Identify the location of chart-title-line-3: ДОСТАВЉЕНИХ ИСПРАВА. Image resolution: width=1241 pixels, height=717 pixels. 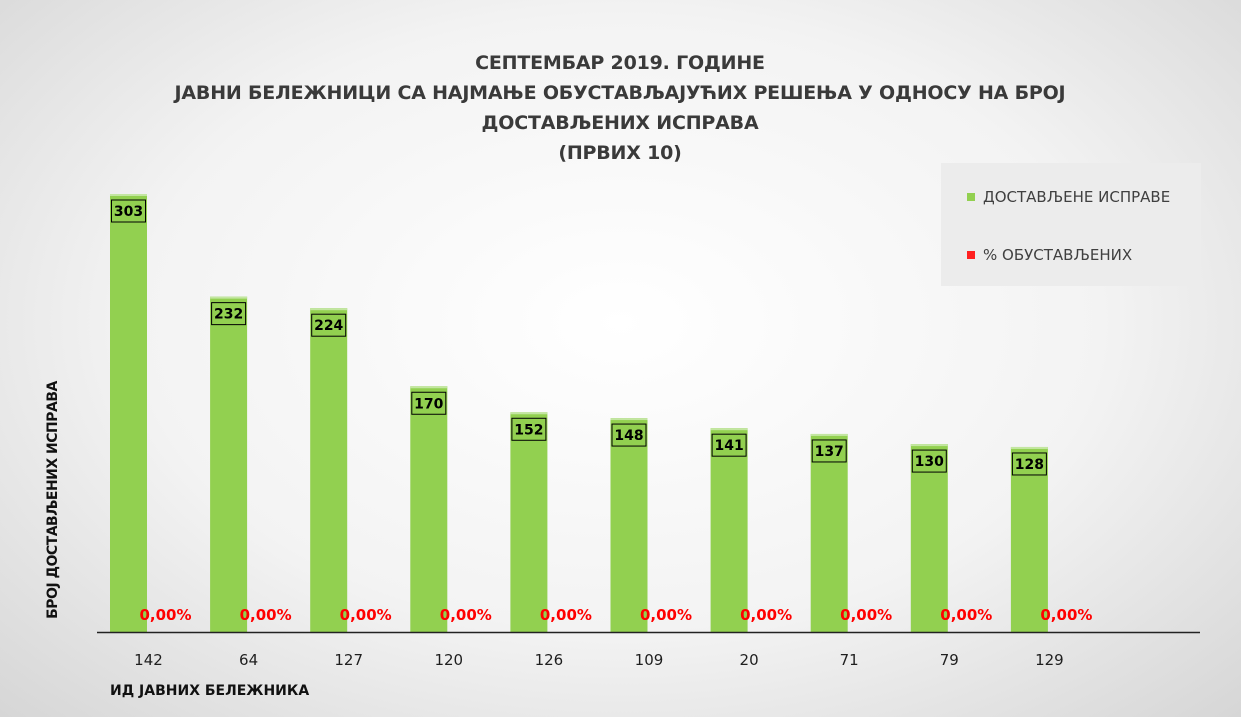
(620, 123).